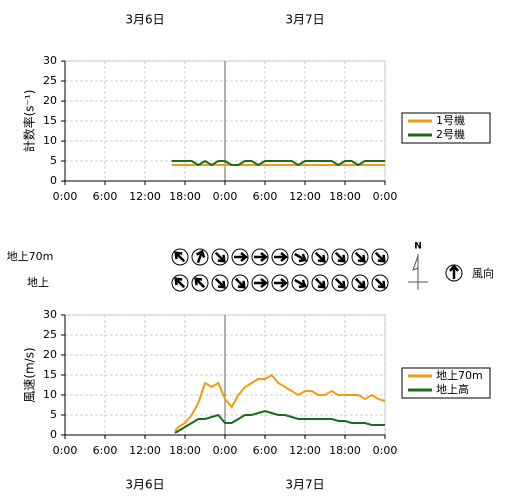 This screenshot has height=504, width=520. Describe the element at coordinates (450, 134) in the screenshot. I see `legend-label: 2号機` at that location.